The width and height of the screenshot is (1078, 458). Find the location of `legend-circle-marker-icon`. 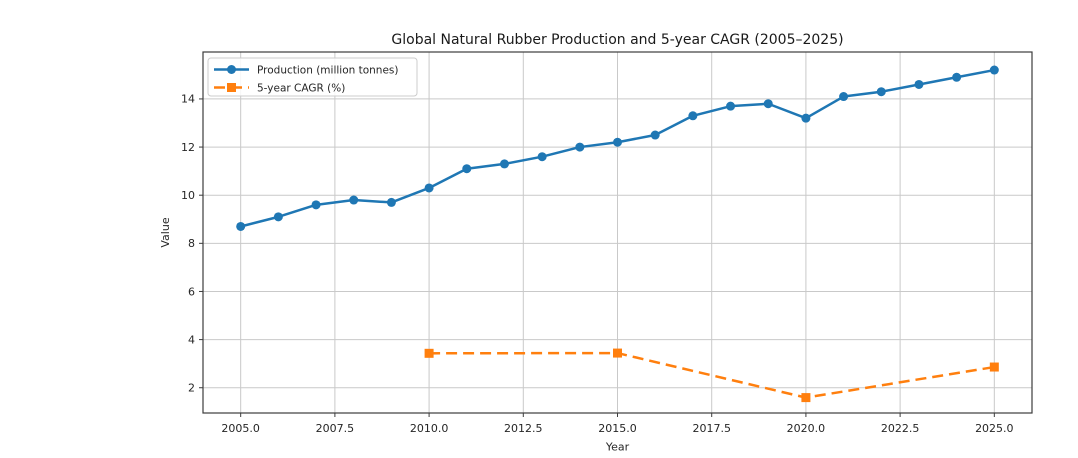

legend-circle-marker-icon is located at coordinates (231, 69).